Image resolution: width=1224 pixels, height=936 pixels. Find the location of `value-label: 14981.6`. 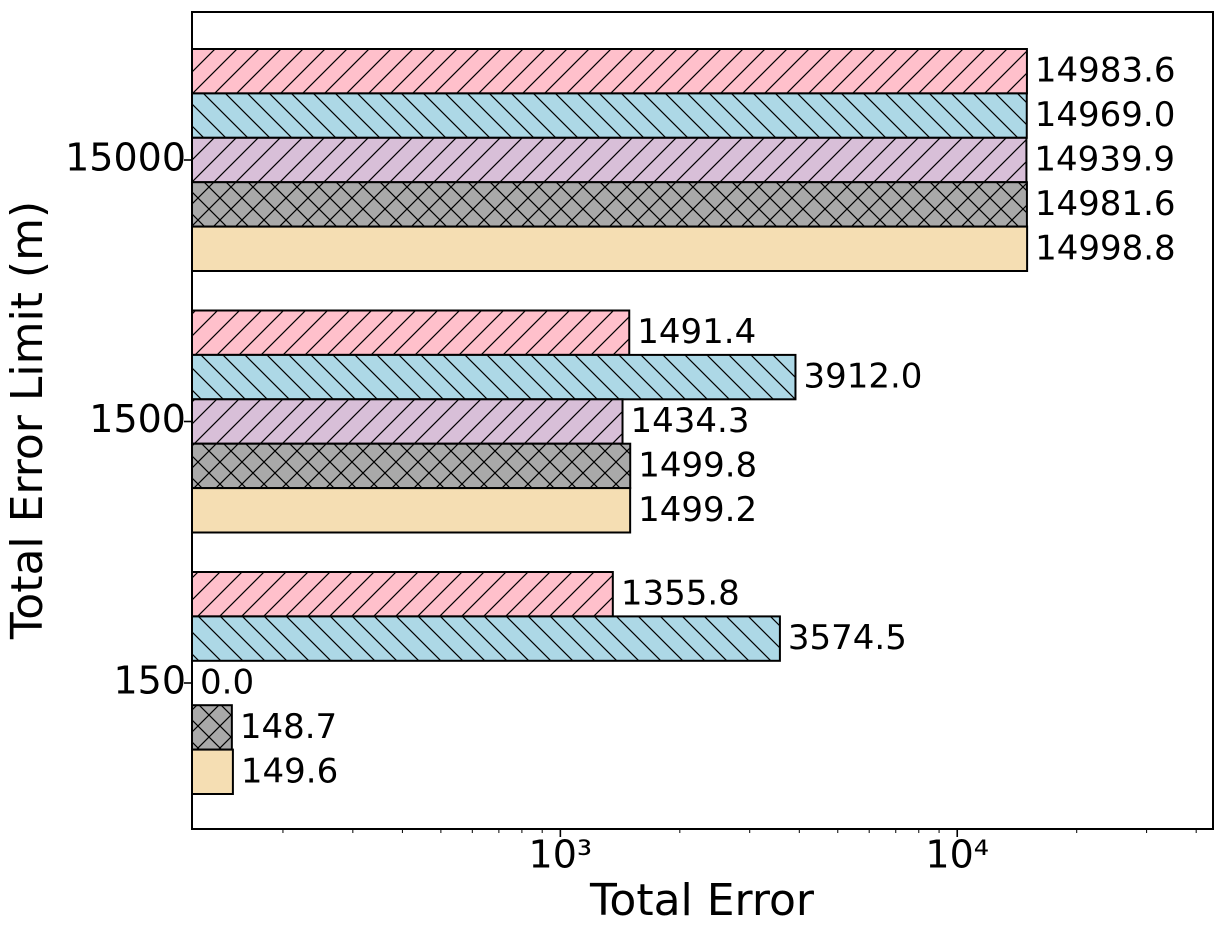

value-label: 14981.6 is located at coordinates (1105, 204).